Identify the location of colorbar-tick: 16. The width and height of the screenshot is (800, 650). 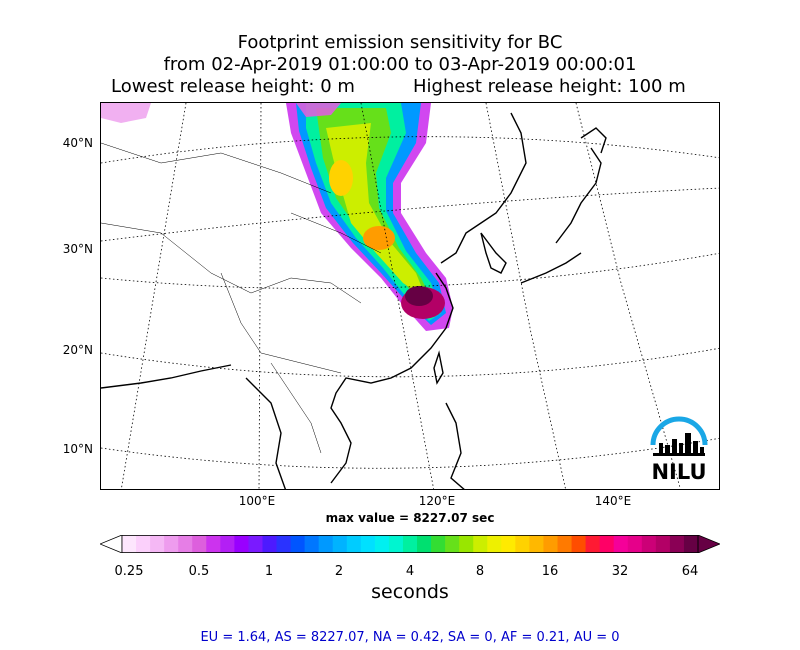
(550, 571).